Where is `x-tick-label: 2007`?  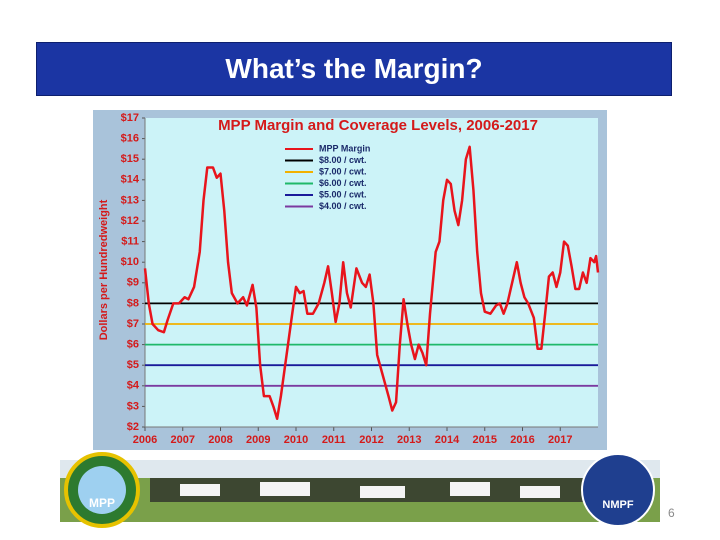
x-tick-label: 2007 is located at coordinates (183, 440).